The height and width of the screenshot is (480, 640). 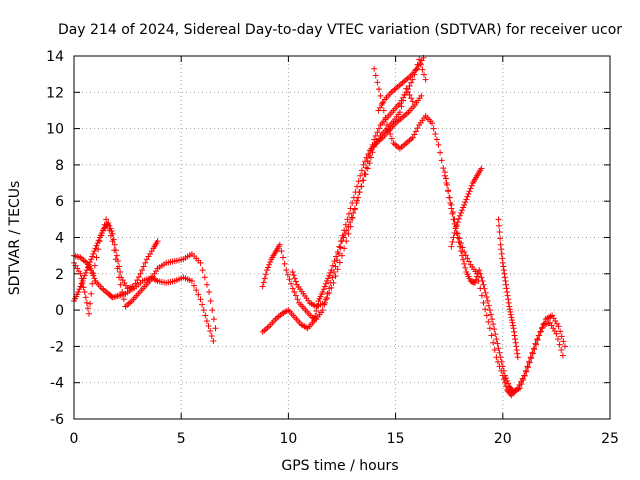 What do you see at coordinates (55, 57) in the screenshot?
I see `y-tick-label: 14` at bounding box center [55, 57].